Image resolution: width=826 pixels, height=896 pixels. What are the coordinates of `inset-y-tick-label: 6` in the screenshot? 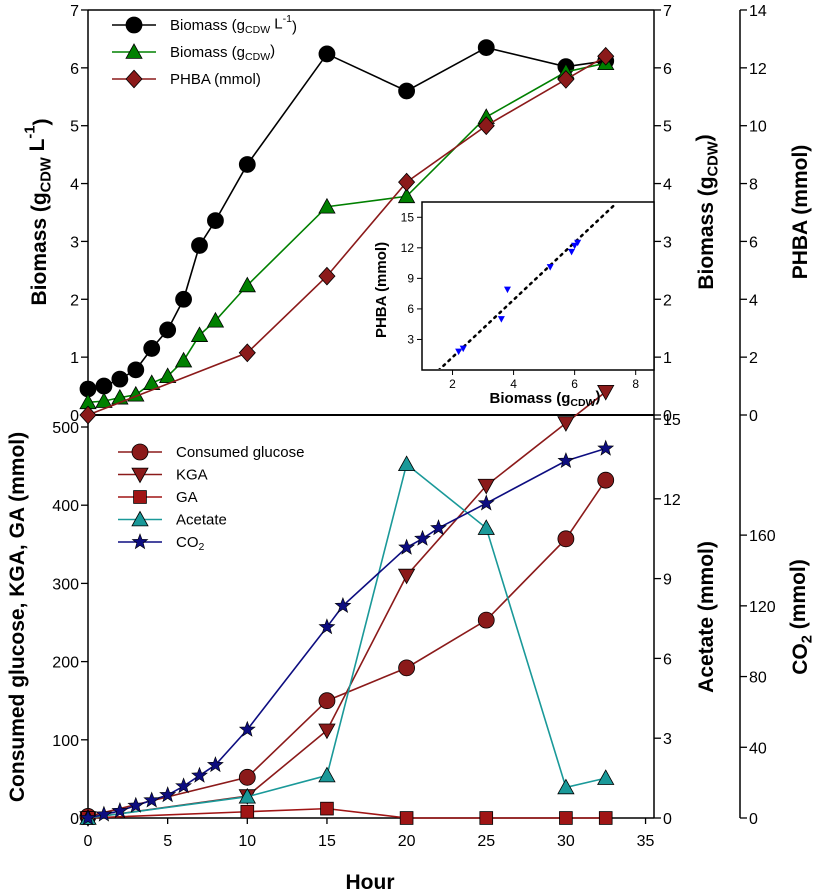 It's located at (410, 309).